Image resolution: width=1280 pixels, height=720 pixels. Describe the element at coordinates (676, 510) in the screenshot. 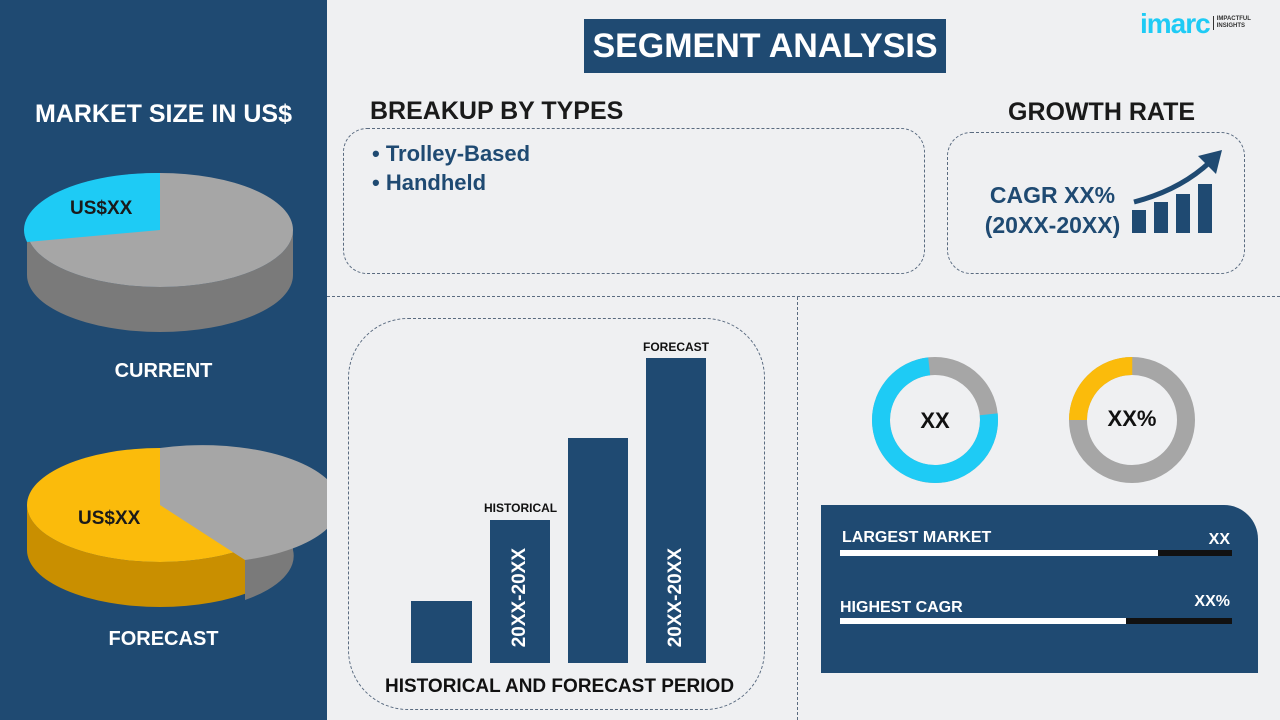

I see `bar-4: 20XX-20XX` at that location.